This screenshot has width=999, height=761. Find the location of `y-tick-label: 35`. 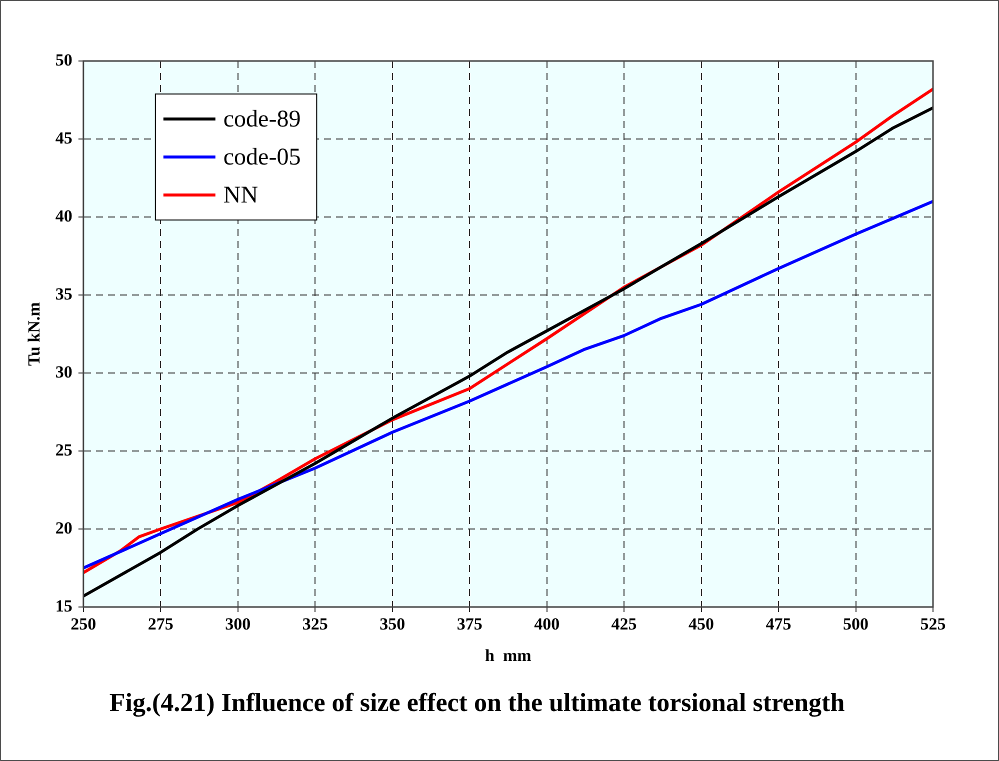

y-tick-label: 35 is located at coordinates (63, 294).